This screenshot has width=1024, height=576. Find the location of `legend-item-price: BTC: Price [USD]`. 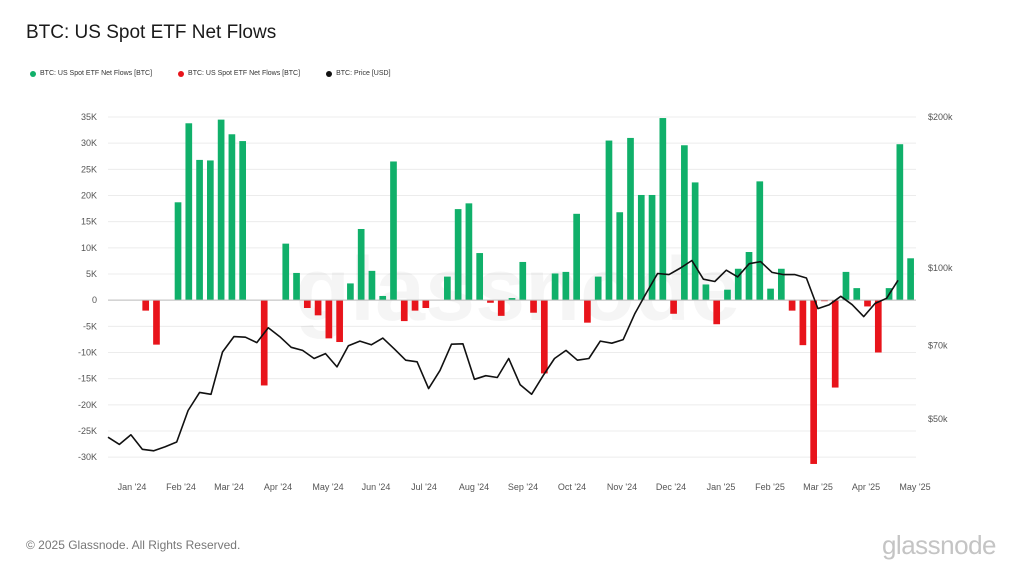

legend-item-price: BTC: Price [USD] is located at coordinates (358, 73).